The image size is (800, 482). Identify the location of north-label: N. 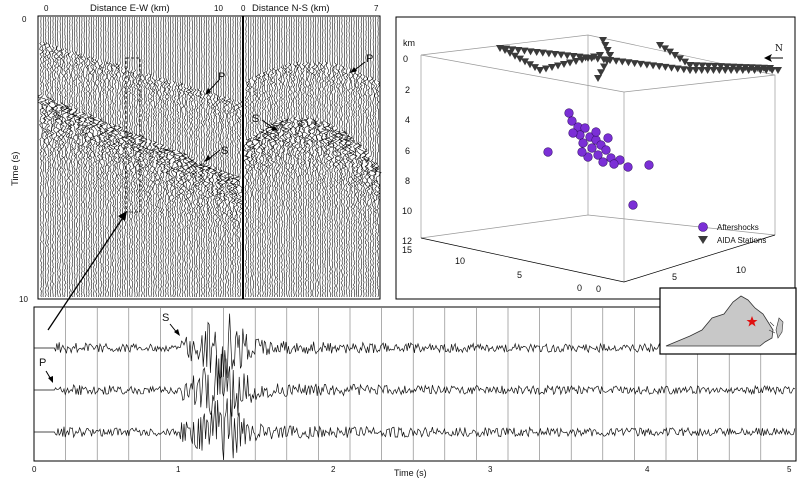
(779, 49).